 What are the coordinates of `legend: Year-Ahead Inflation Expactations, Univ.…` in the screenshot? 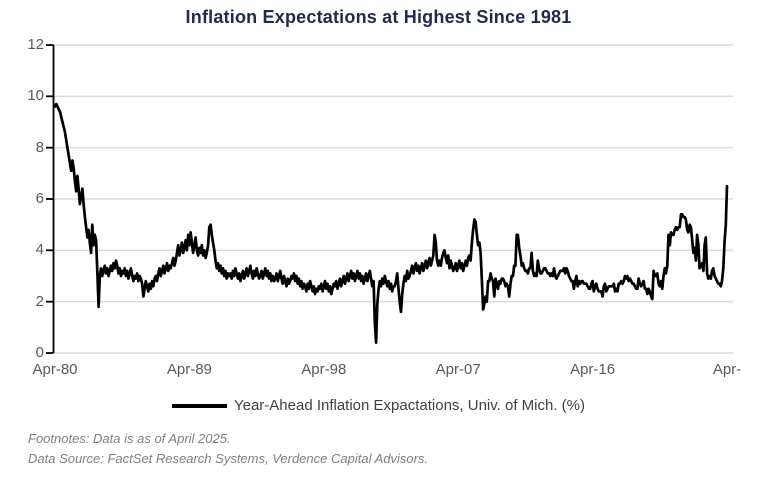 It's located at (378, 405).